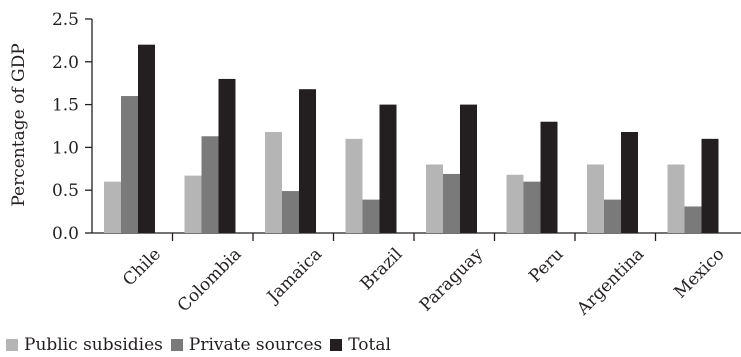 The height and width of the screenshot is (357, 741). What do you see at coordinates (371, 216) in the screenshot?
I see `bar-private-sources-brazil` at bounding box center [371, 216].